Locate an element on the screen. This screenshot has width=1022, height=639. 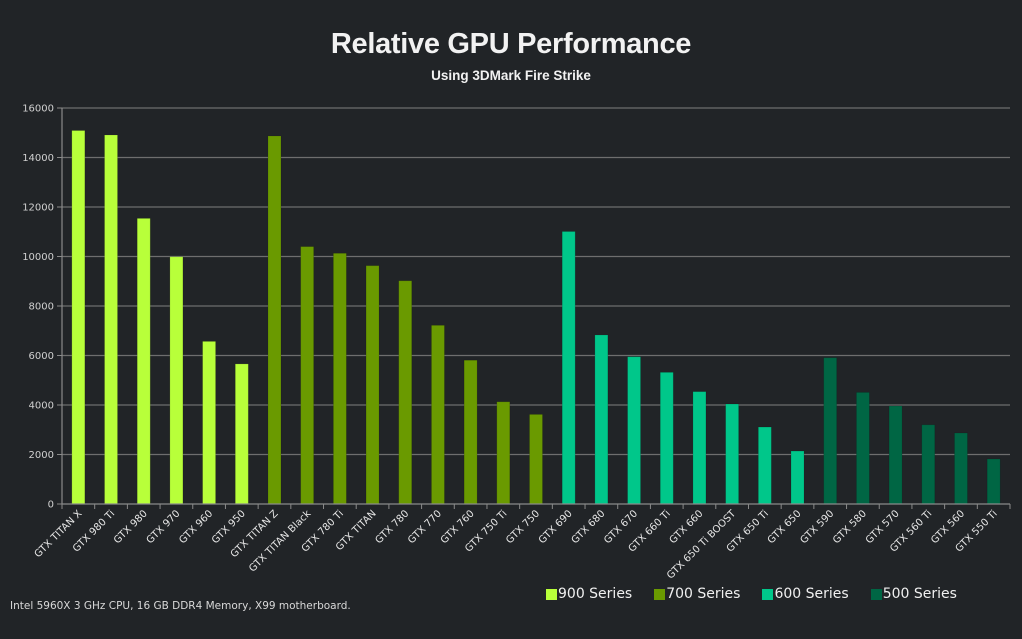
legend-item: 500 Series is located at coordinates (913, 594).